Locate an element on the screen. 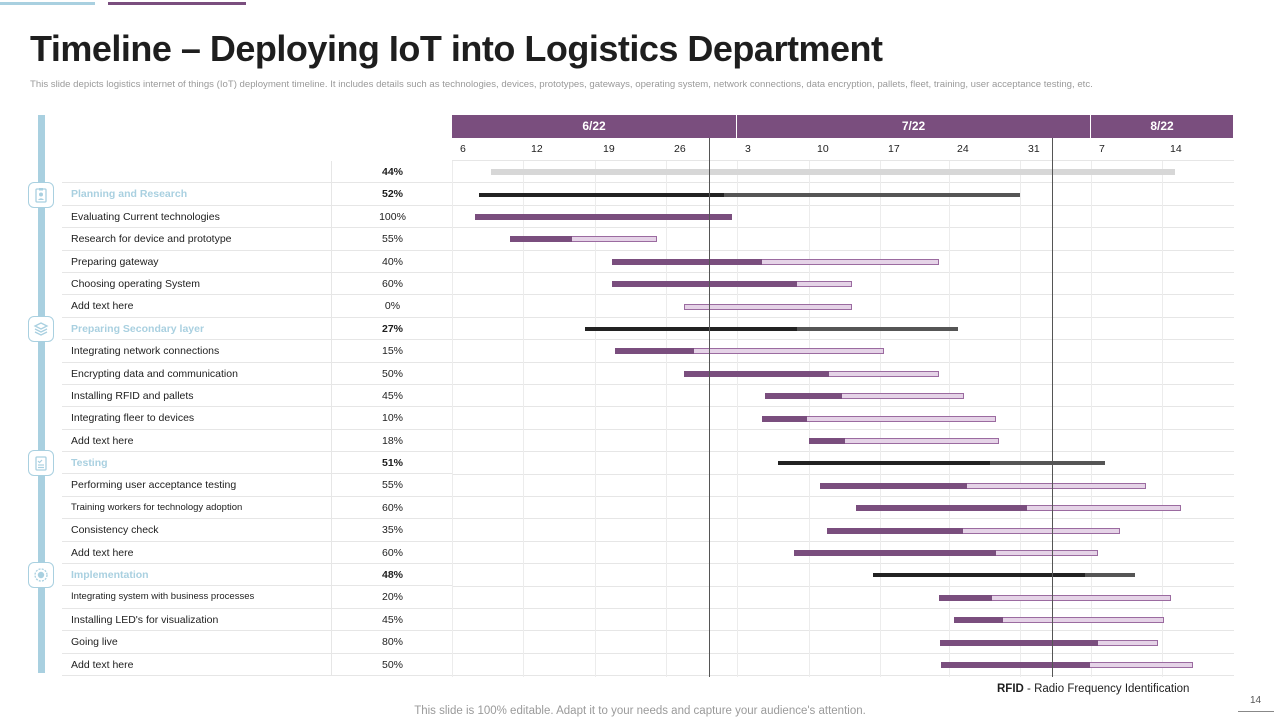 The width and height of the screenshot is (1280, 720). abbreviation-note: RFID - Radio Frequency Identification is located at coordinates (1093, 689).